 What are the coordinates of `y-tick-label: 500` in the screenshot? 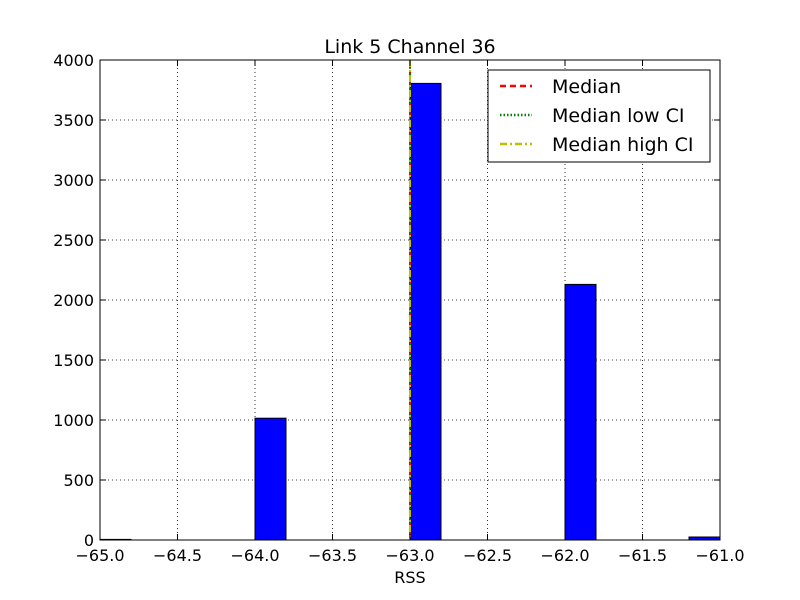 It's located at (78, 480).